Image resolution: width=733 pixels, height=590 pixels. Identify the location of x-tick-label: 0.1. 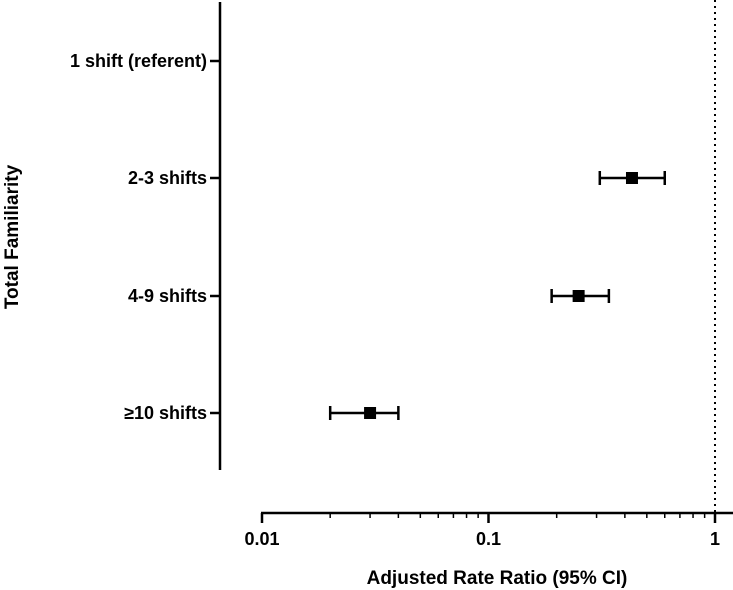
(488, 539).